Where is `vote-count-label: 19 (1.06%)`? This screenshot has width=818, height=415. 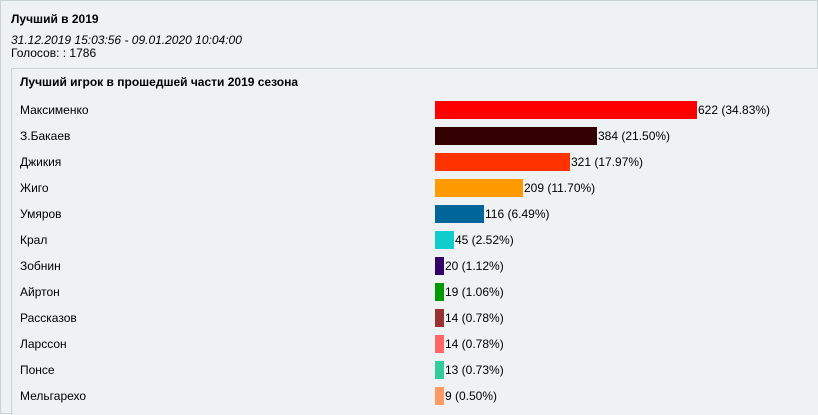
vote-count-label: 19 (1.06%) is located at coordinates (474, 292).